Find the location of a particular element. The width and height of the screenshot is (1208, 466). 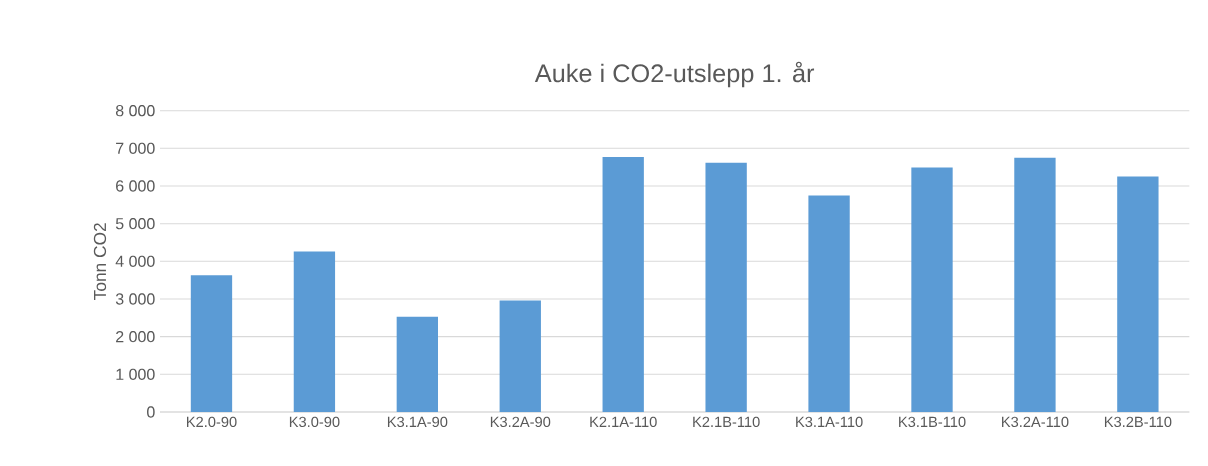

x-tick-label: K3.2A-110 is located at coordinates (1035, 422).